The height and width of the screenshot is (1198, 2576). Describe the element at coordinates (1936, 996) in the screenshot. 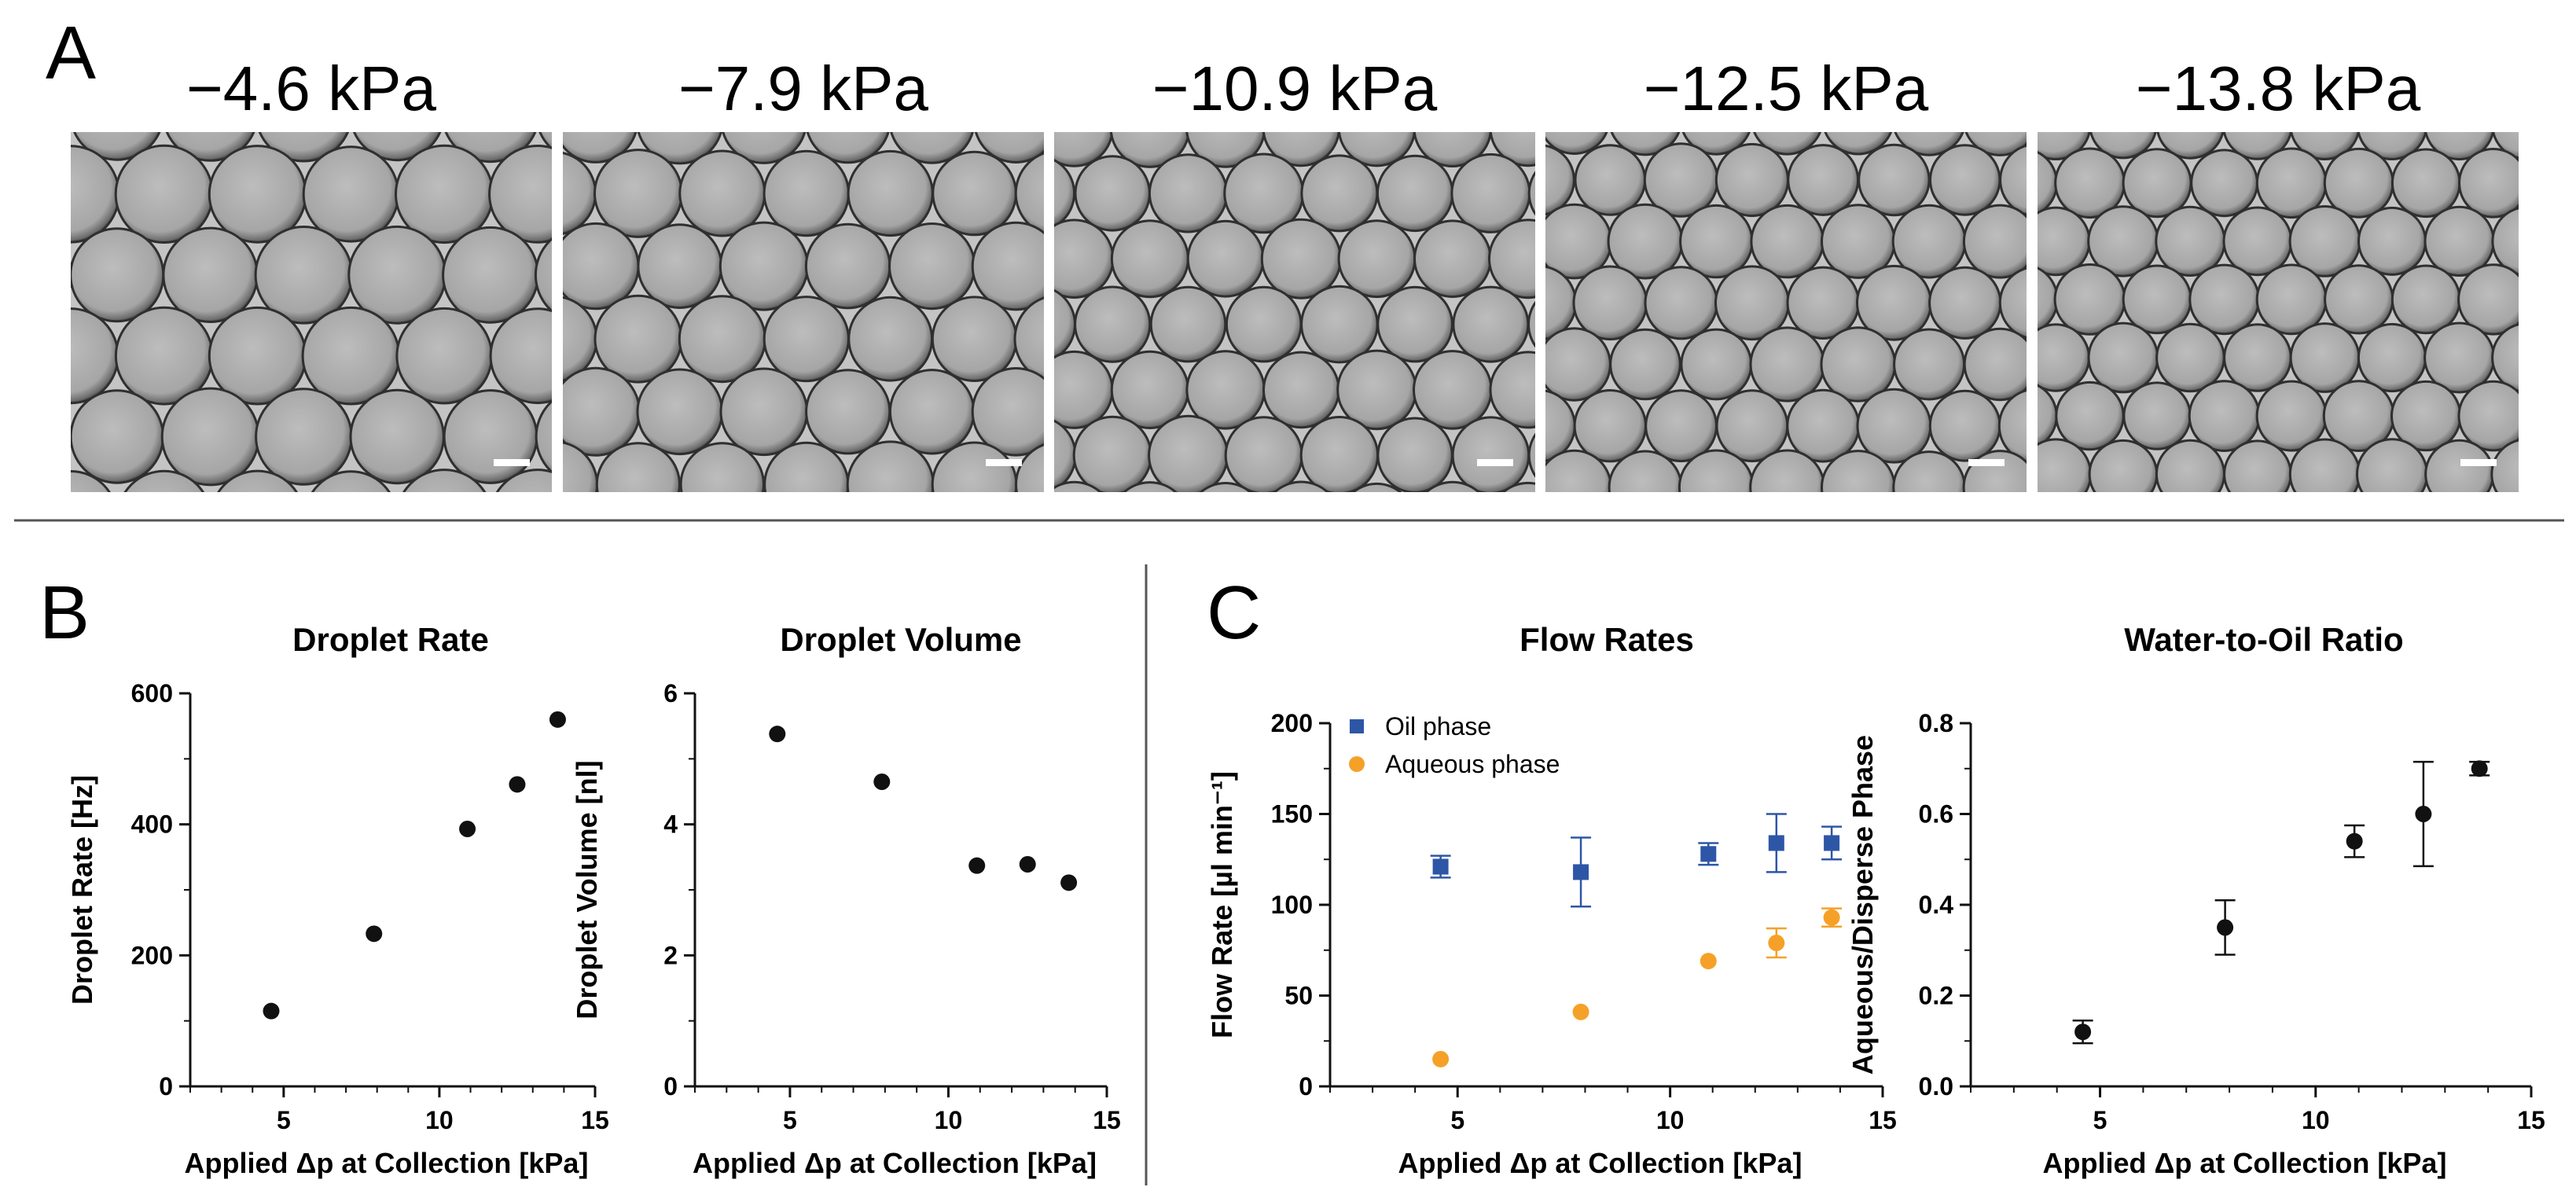

I see `y-tick-label: 0.2` at that location.